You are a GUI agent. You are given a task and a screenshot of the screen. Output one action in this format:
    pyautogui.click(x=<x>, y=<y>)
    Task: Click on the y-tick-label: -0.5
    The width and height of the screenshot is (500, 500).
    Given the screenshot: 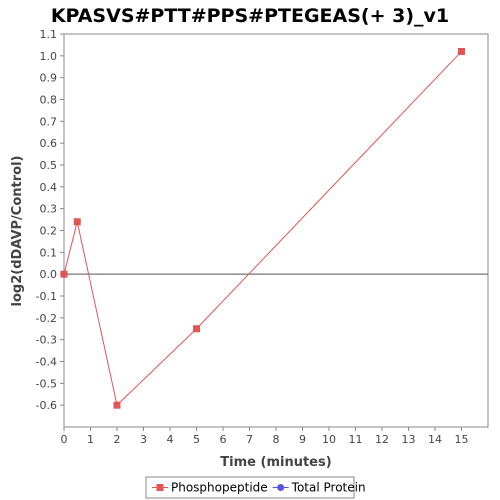 What is the action you would take?
    pyautogui.click(x=46, y=383)
    